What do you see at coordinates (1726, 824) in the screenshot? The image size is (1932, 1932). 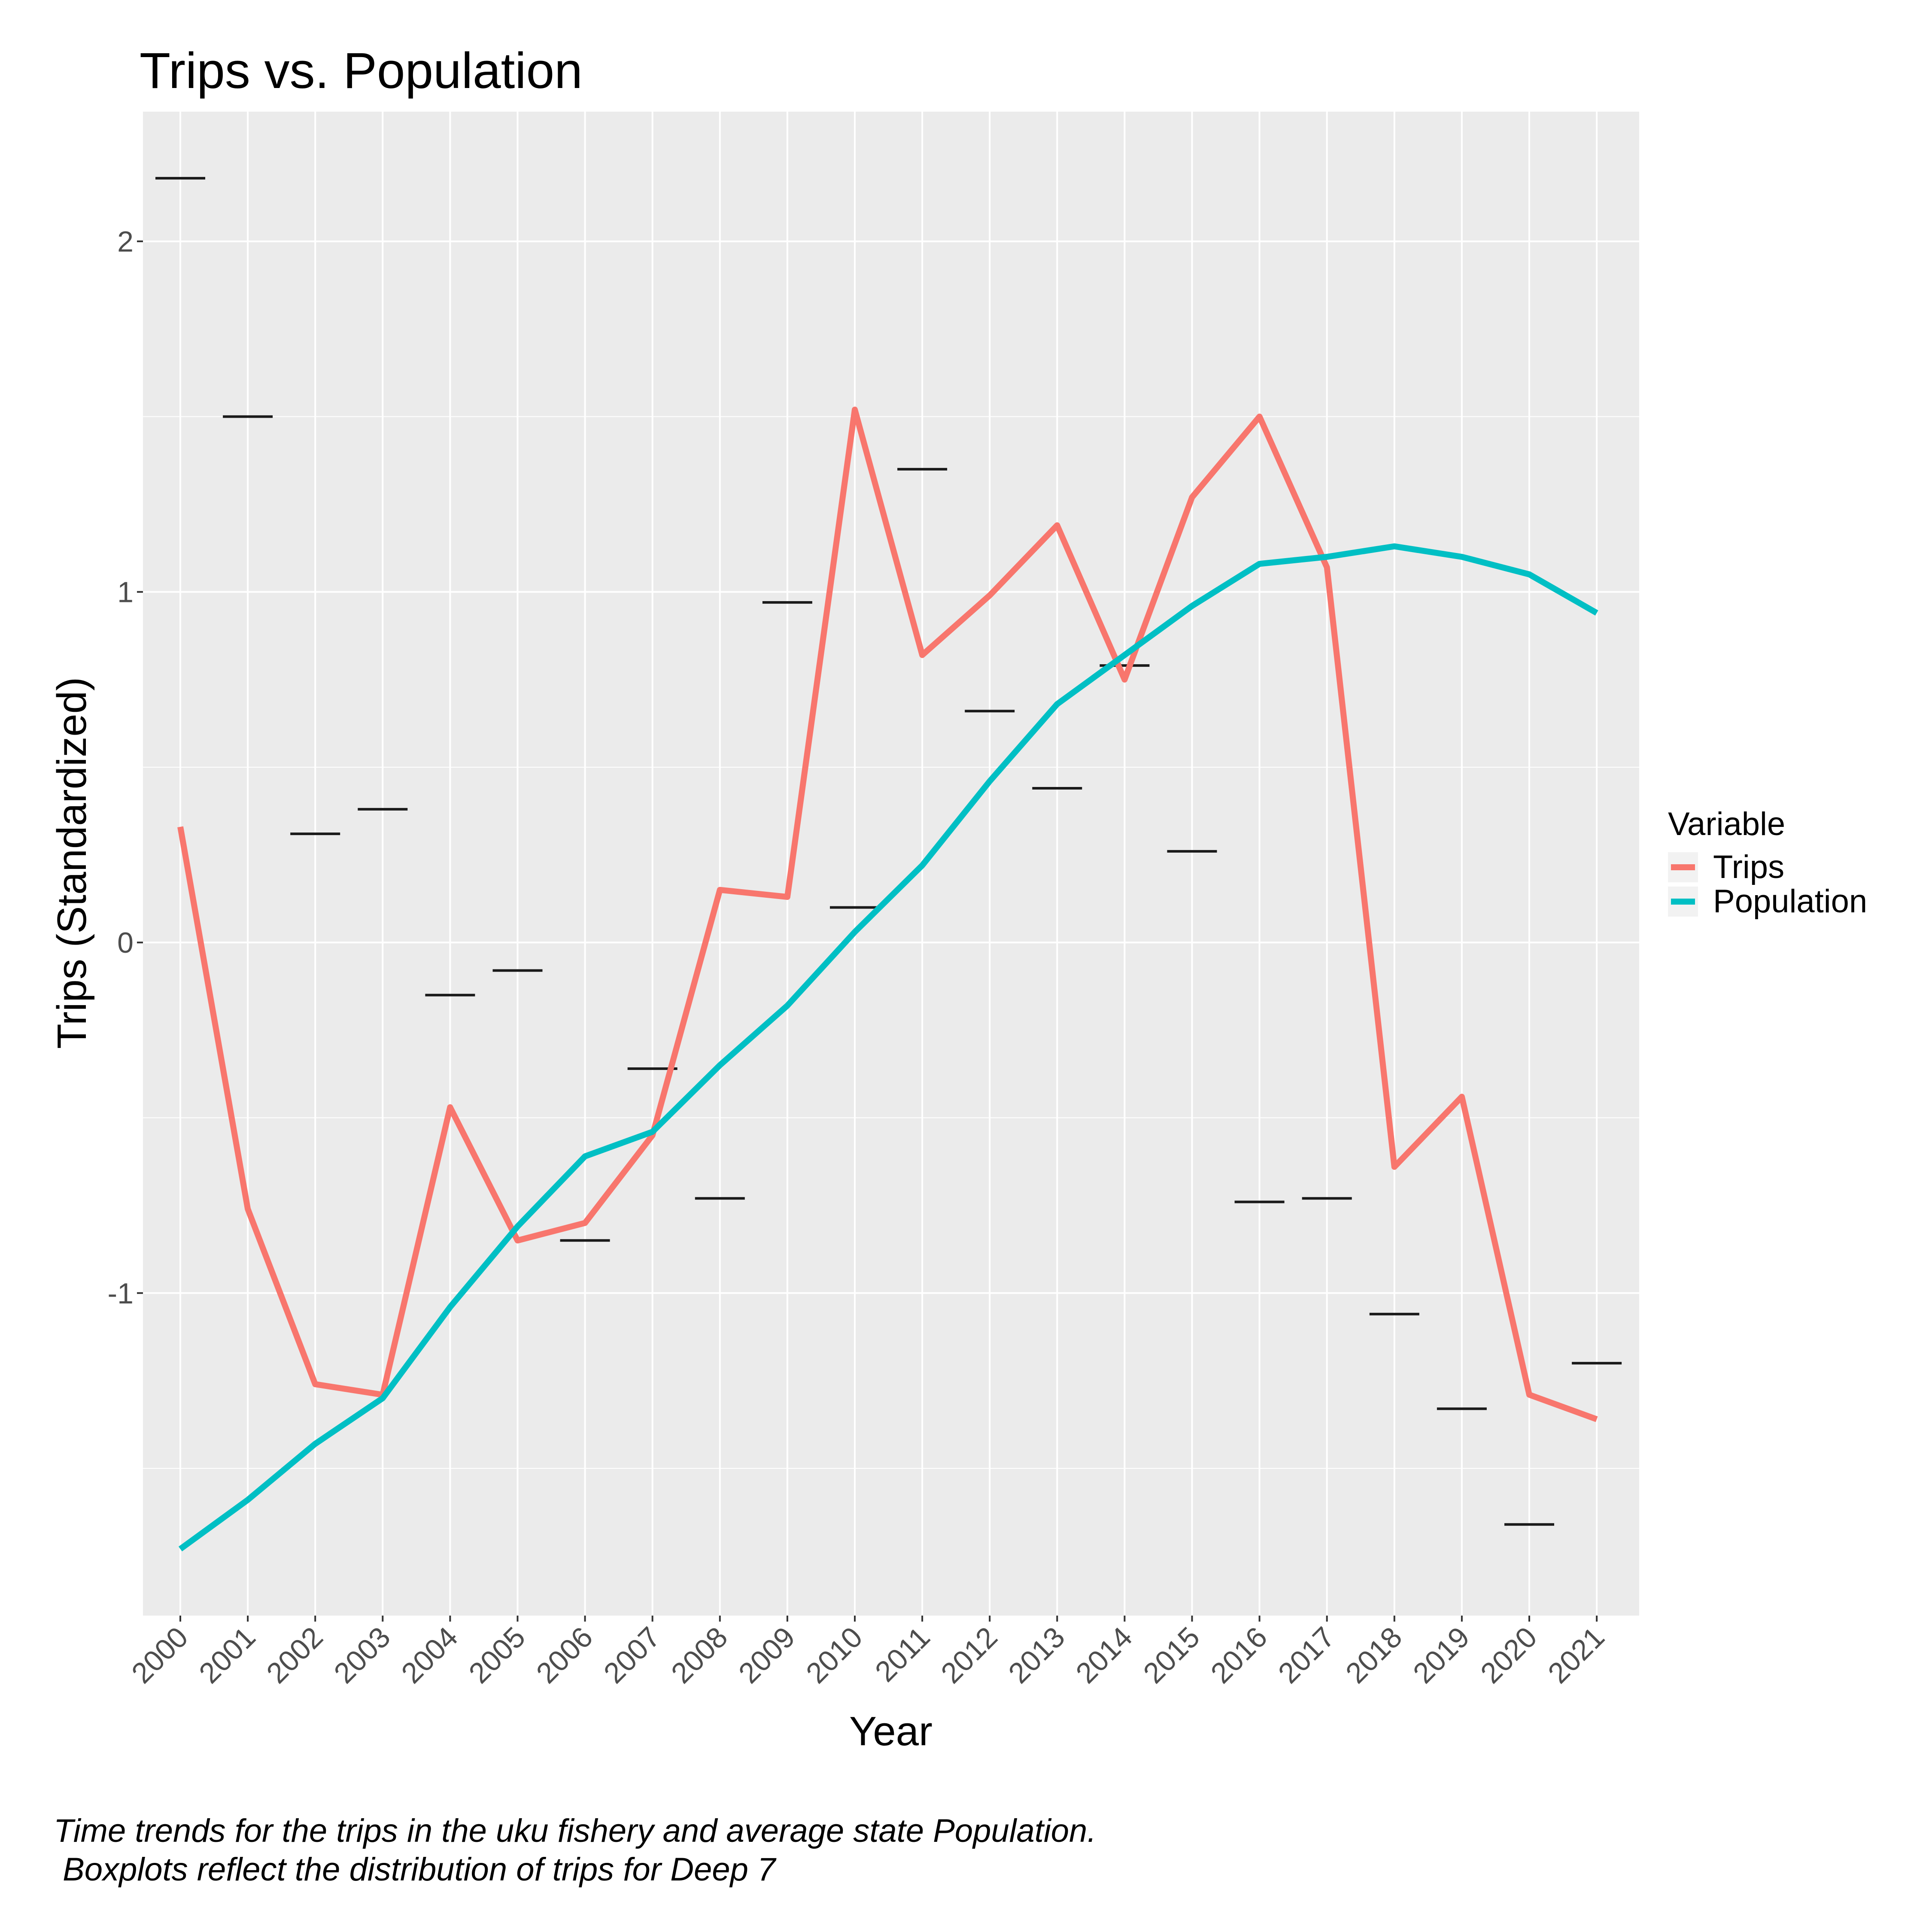 I see `legend-title: Variable` at bounding box center [1726, 824].